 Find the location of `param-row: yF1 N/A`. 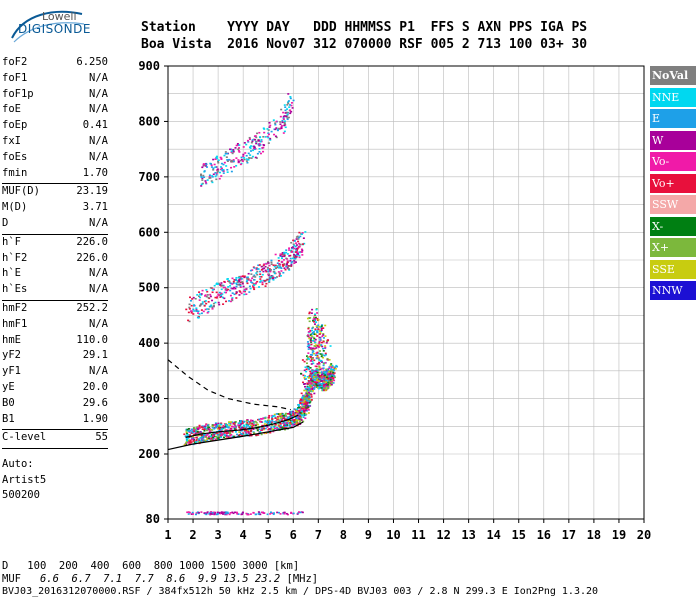

param-row: yF1 N/A is located at coordinates (55, 373).